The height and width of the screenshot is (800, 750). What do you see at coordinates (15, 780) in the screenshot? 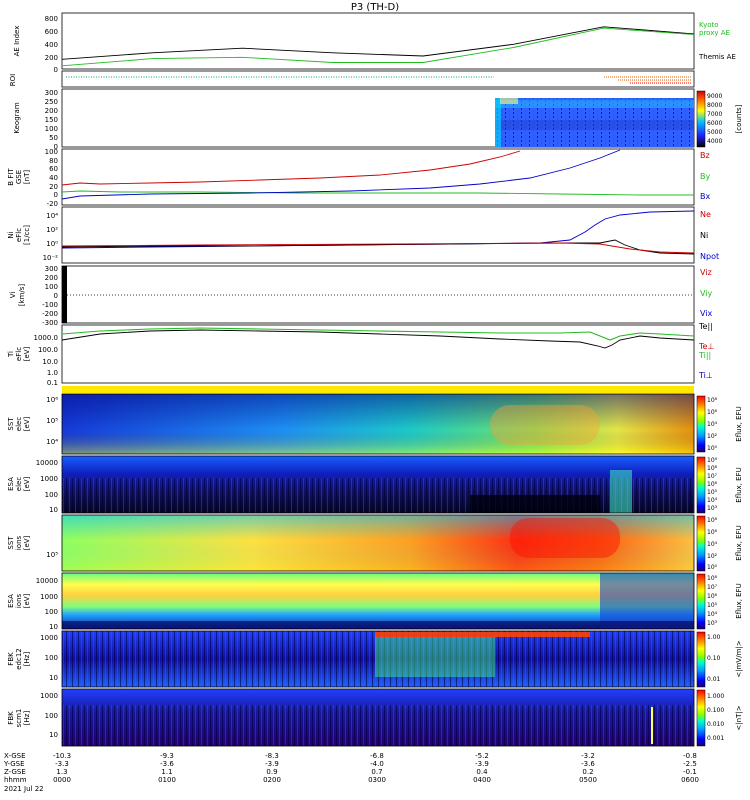
I see `row-label-hhmm: hhmm` at bounding box center [15, 780].